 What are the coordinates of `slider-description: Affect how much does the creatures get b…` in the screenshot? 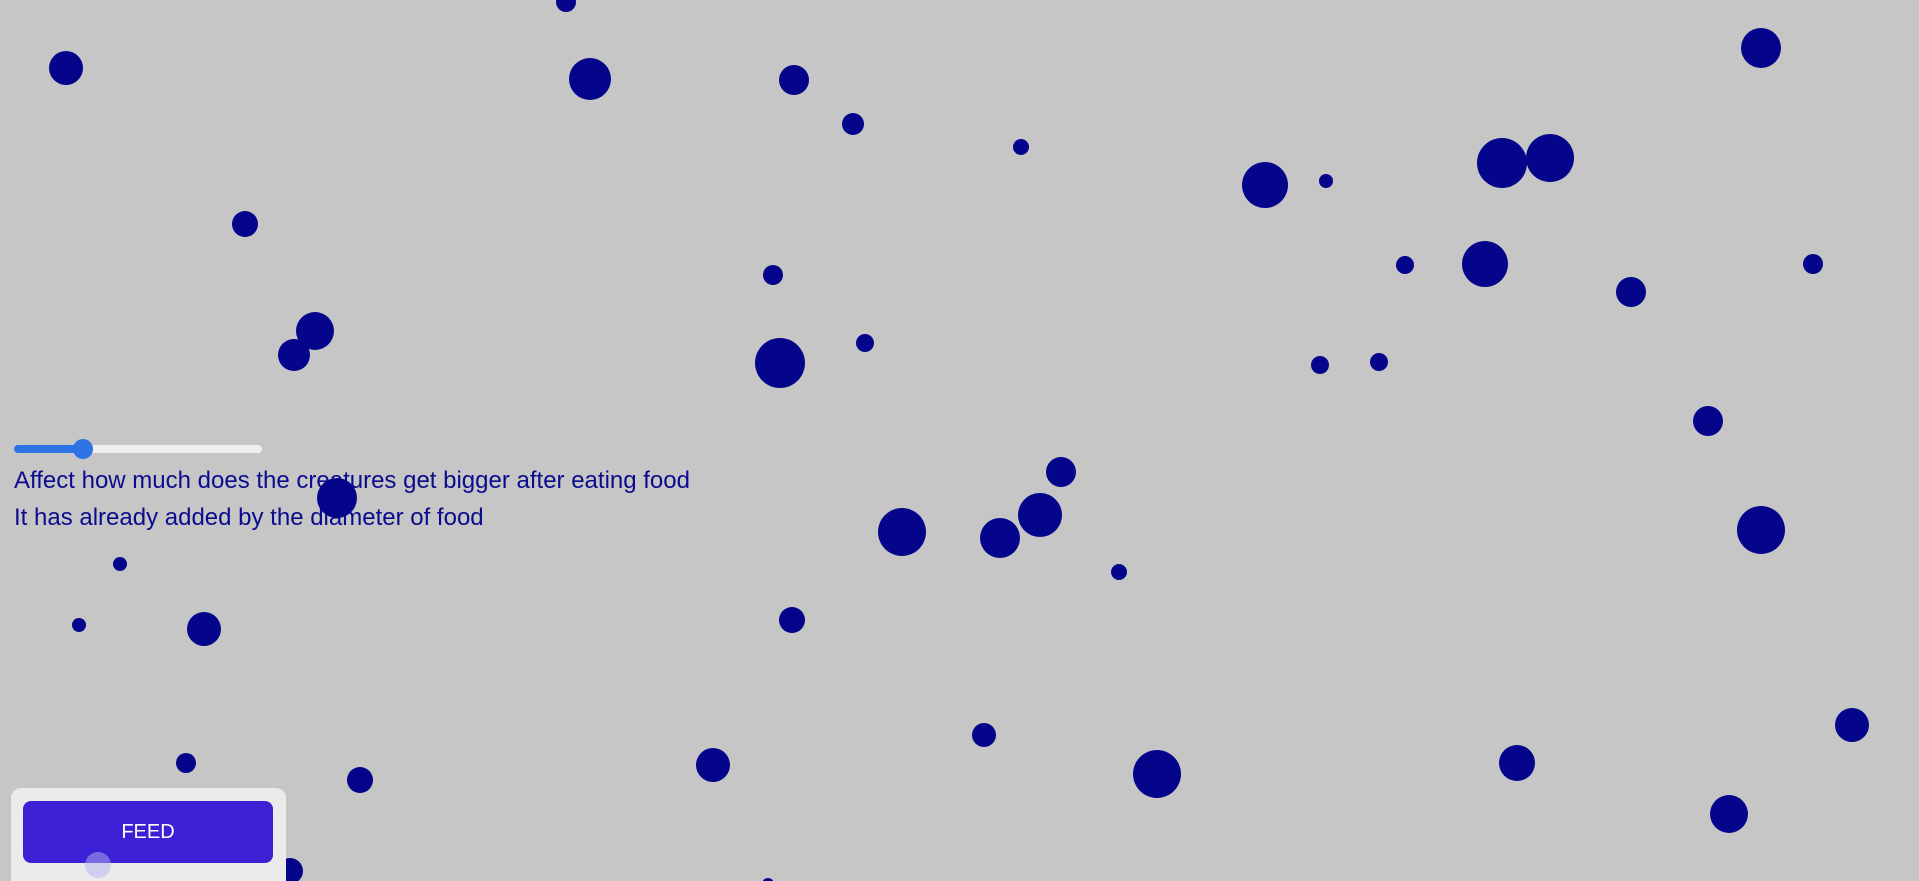 It's located at (352, 480).